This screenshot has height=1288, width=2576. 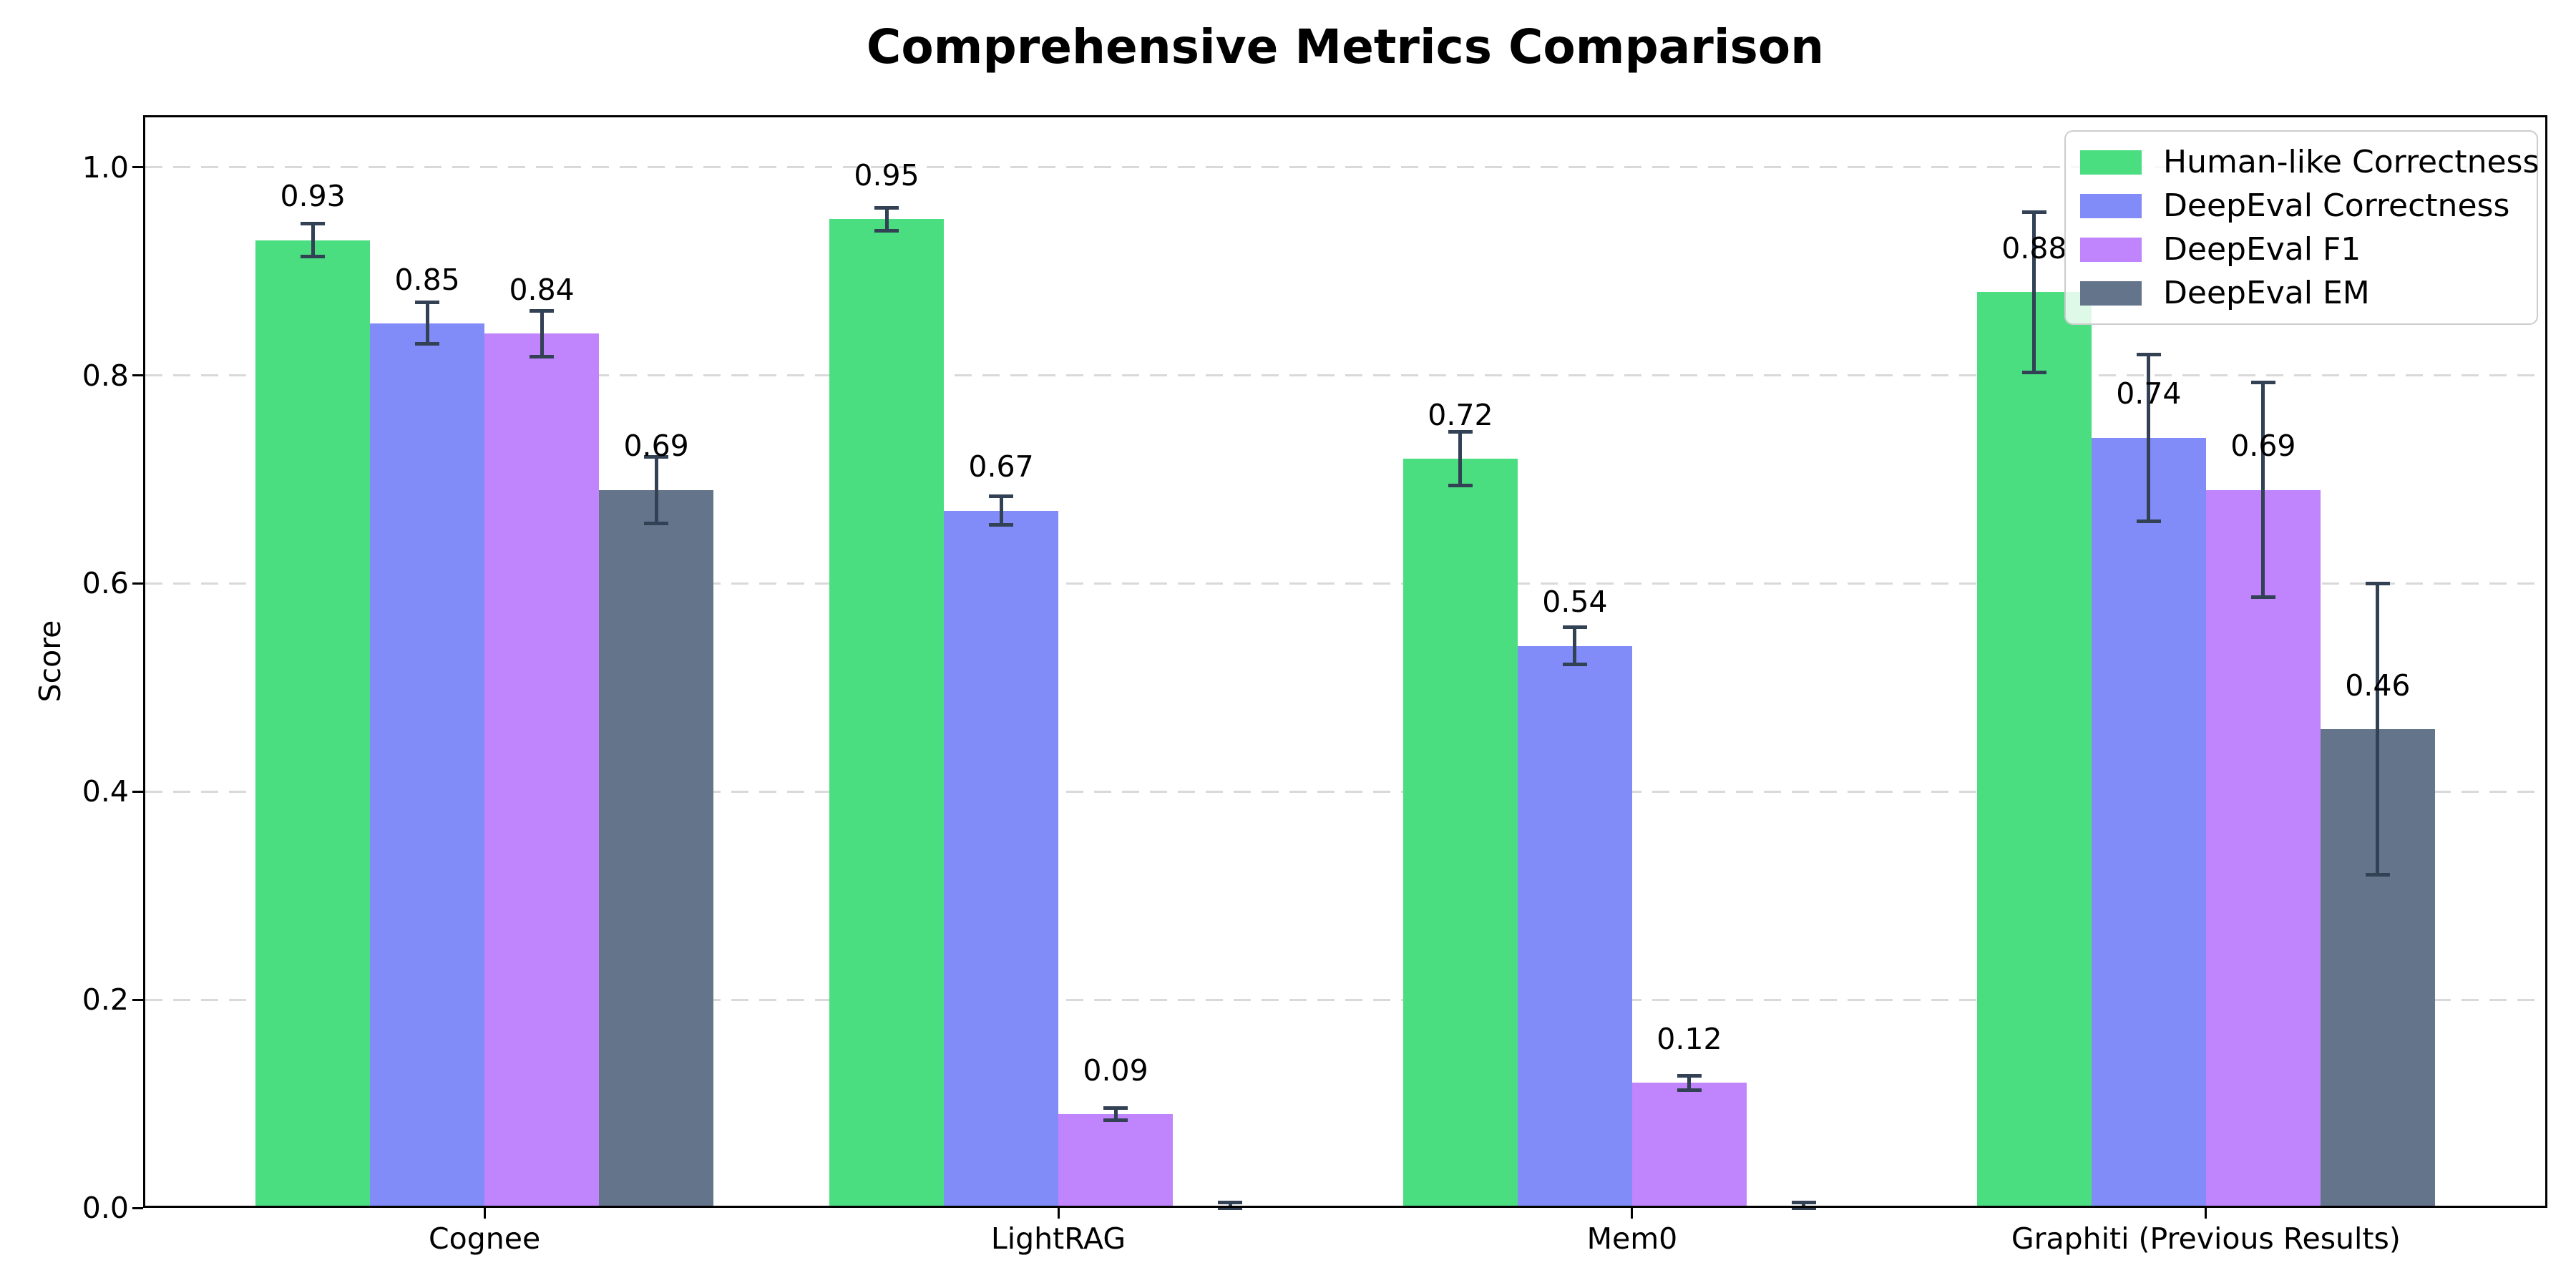 I want to click on legend-label: DeepEval EM, so click(x=2266, y=292).